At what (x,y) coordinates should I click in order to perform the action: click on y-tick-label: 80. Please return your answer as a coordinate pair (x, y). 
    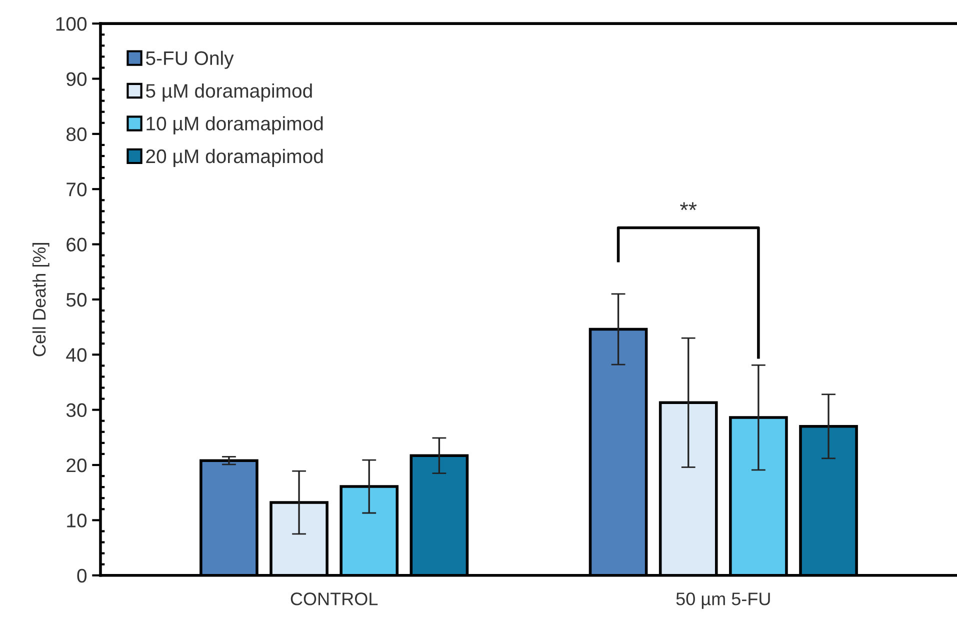
    Looking at the image, I should click on (76, 134).